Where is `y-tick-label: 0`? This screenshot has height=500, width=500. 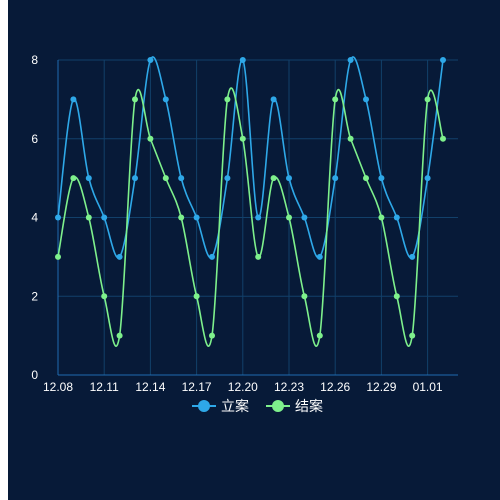
y-tick-label: 0 is located at coordinates (34, 375).